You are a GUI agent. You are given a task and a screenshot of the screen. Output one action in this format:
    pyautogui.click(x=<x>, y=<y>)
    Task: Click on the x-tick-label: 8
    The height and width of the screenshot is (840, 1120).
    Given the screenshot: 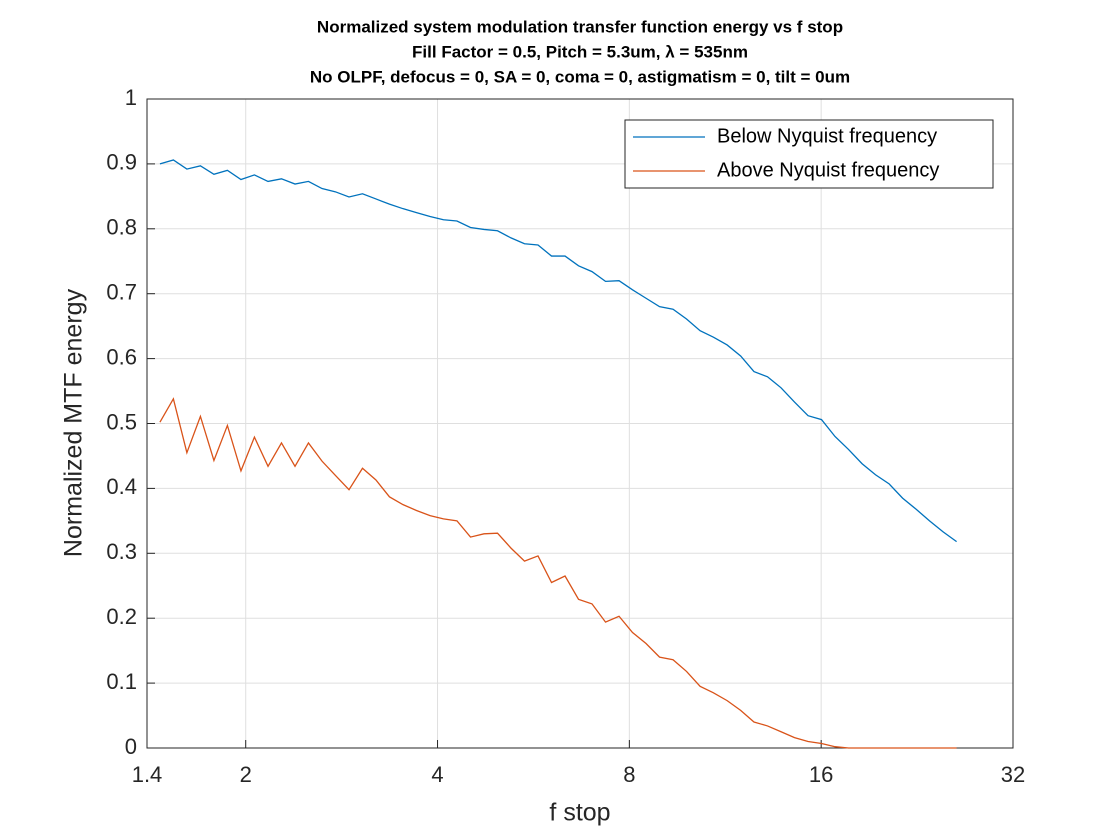 What is the action you would take?
    pyautogui.click(x=629, y=774)
    